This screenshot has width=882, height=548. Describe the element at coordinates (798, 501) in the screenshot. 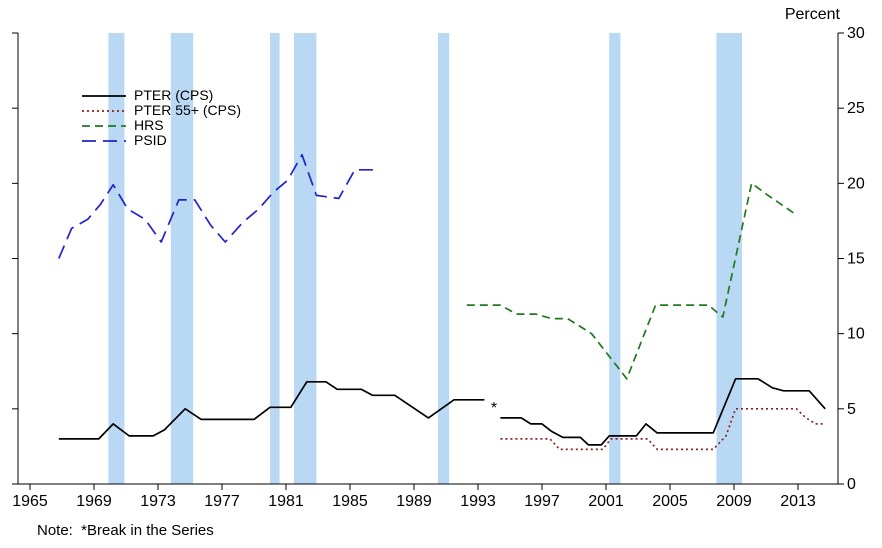

I see `x-tick-label: 2013` at that location.